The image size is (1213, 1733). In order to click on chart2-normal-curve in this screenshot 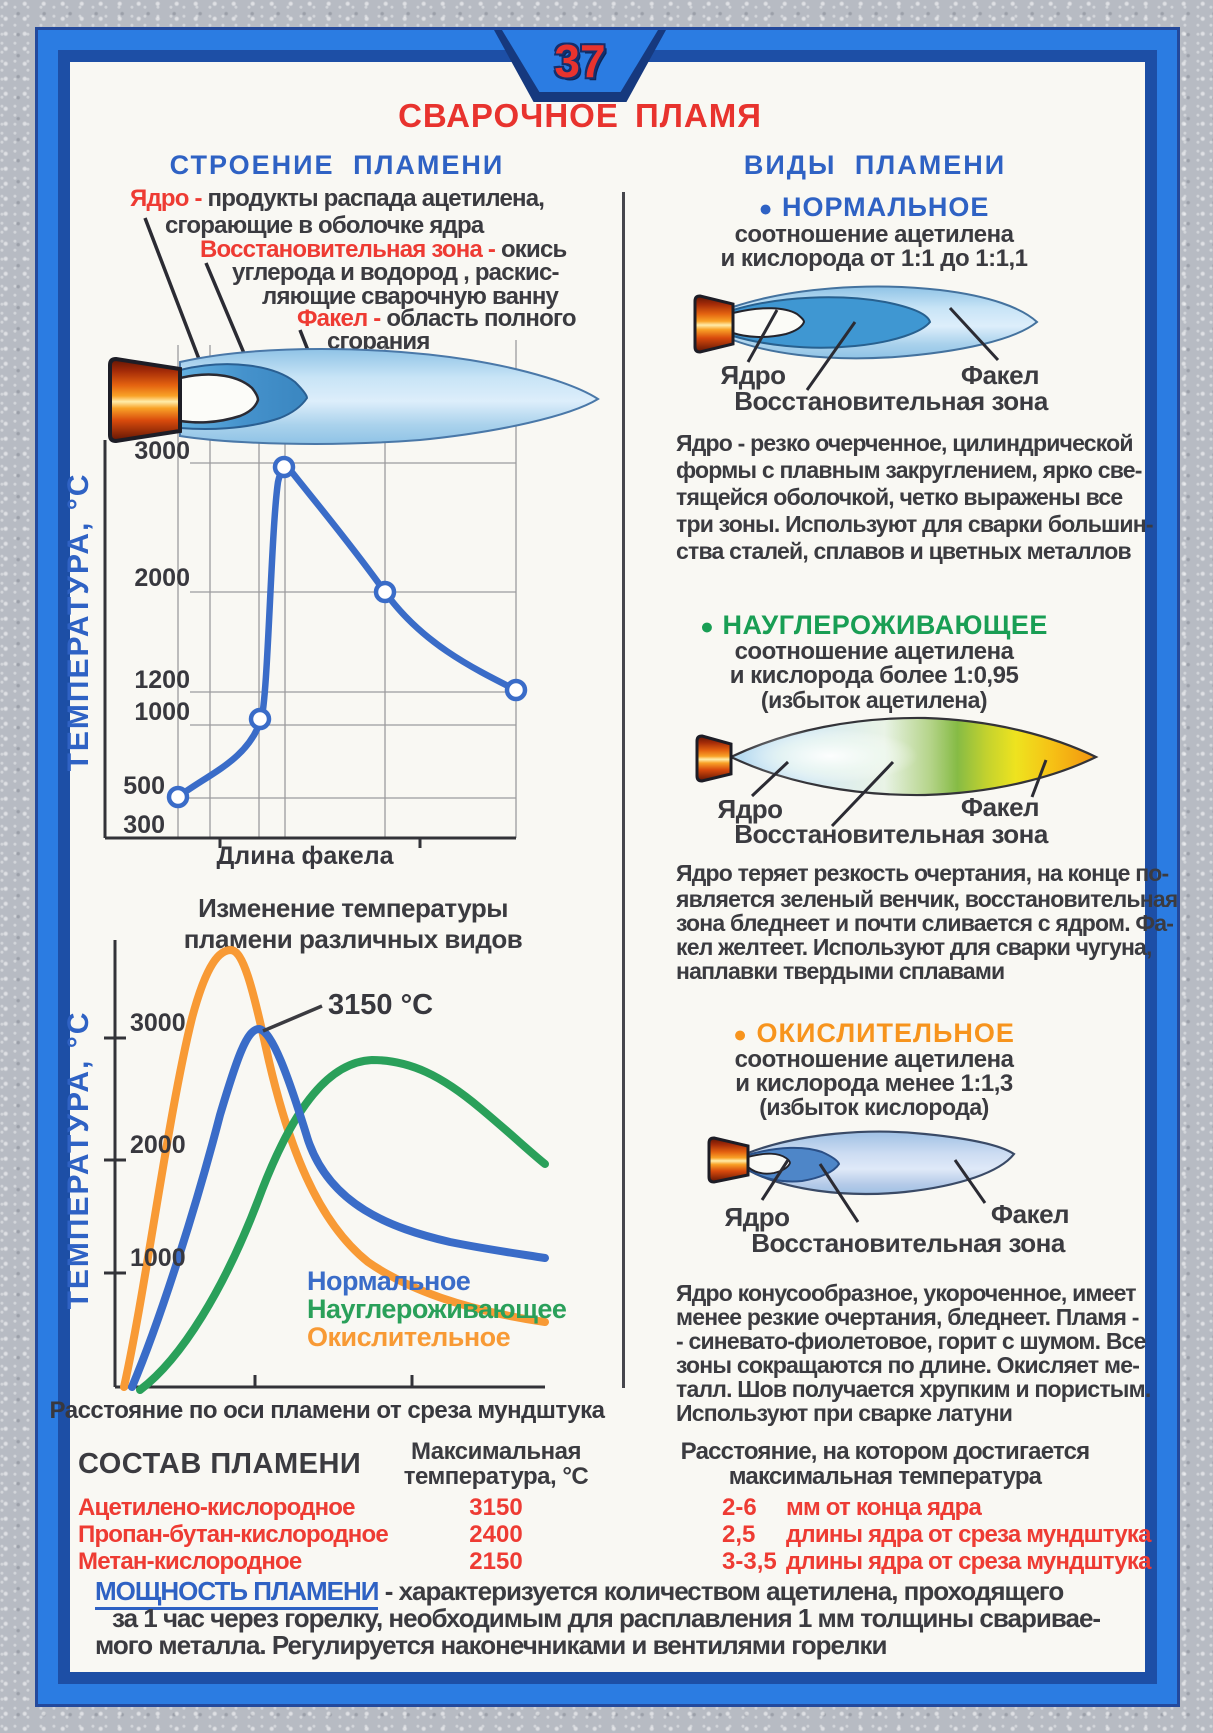, I will do `click(338, 1207)`.